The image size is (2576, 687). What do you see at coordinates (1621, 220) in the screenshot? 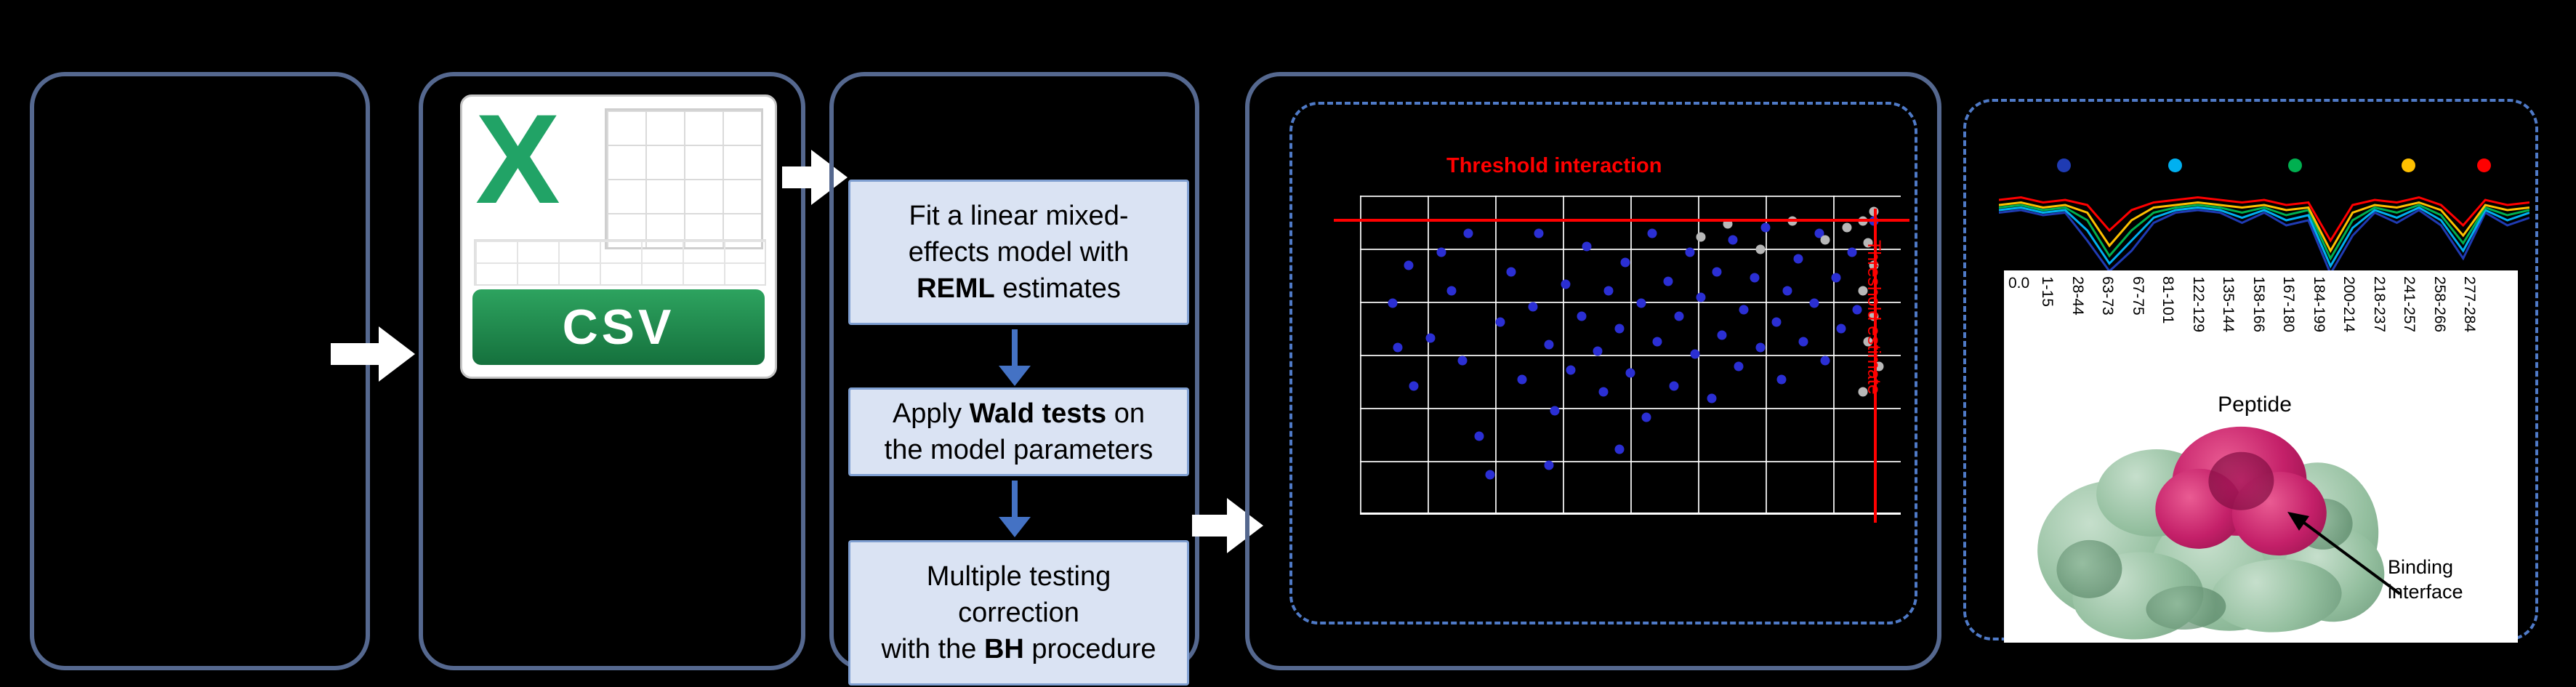
I see `threshold-line-horizontal` at bounding box center [1621, 220].